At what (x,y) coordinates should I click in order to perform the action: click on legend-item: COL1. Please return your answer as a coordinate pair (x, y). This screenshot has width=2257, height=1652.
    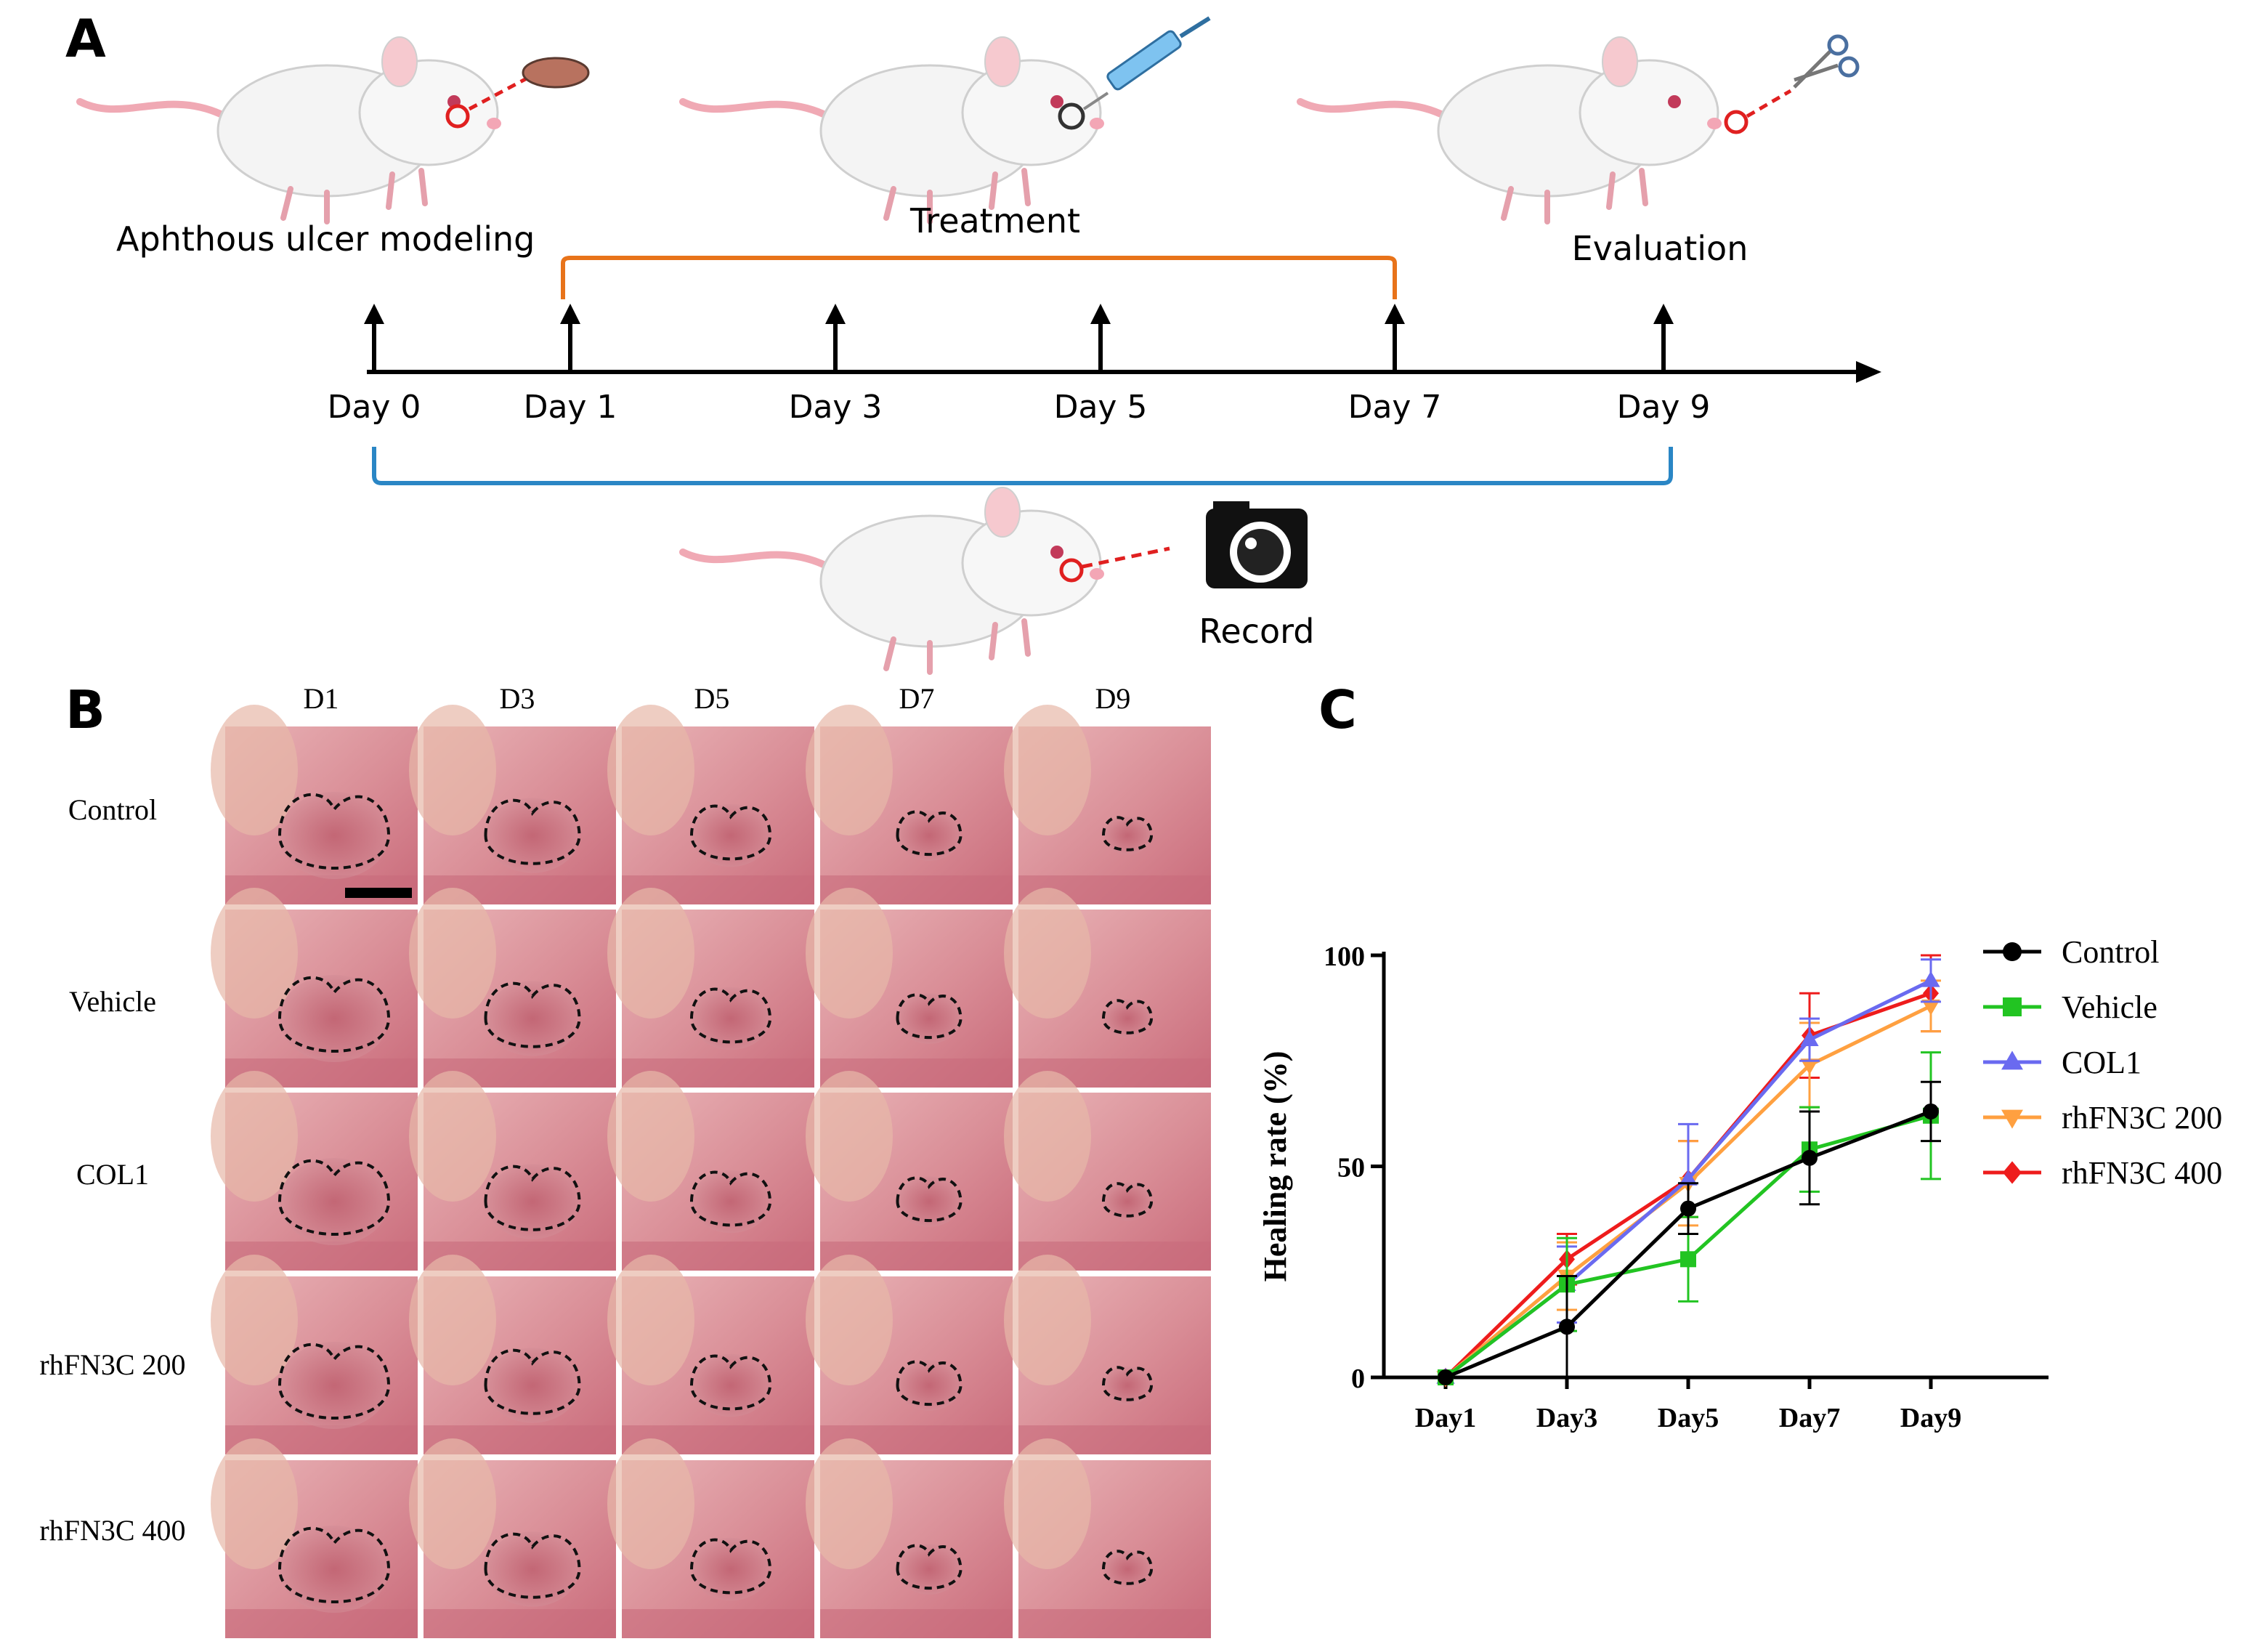
    Looking at the image, I should click on (2062, 1063).